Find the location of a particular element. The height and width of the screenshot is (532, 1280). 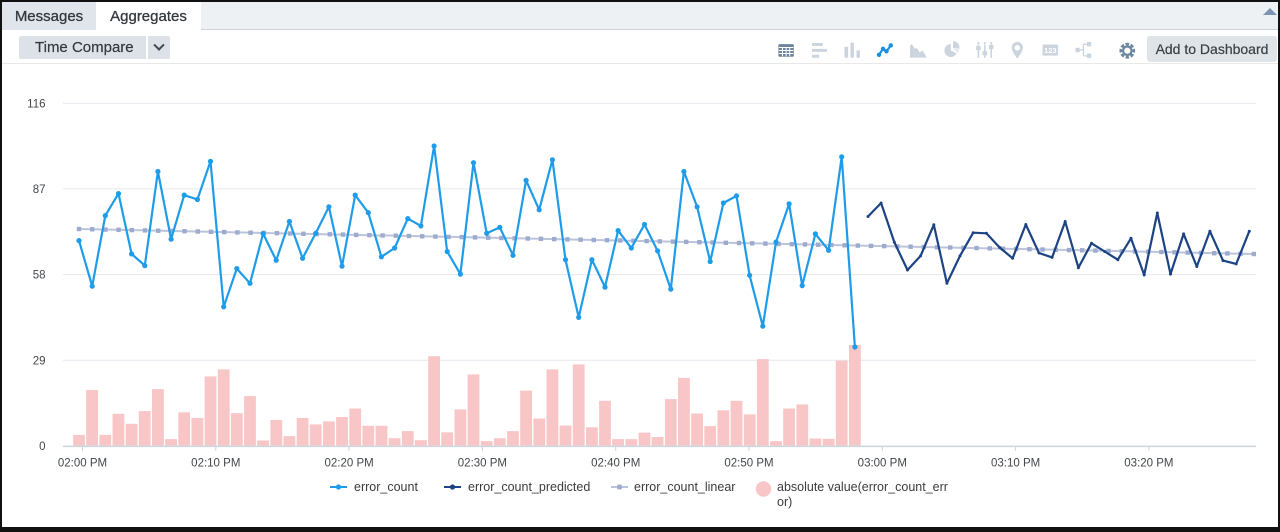

svg-text: 02:30 PM is located at coordinates (482, 464).